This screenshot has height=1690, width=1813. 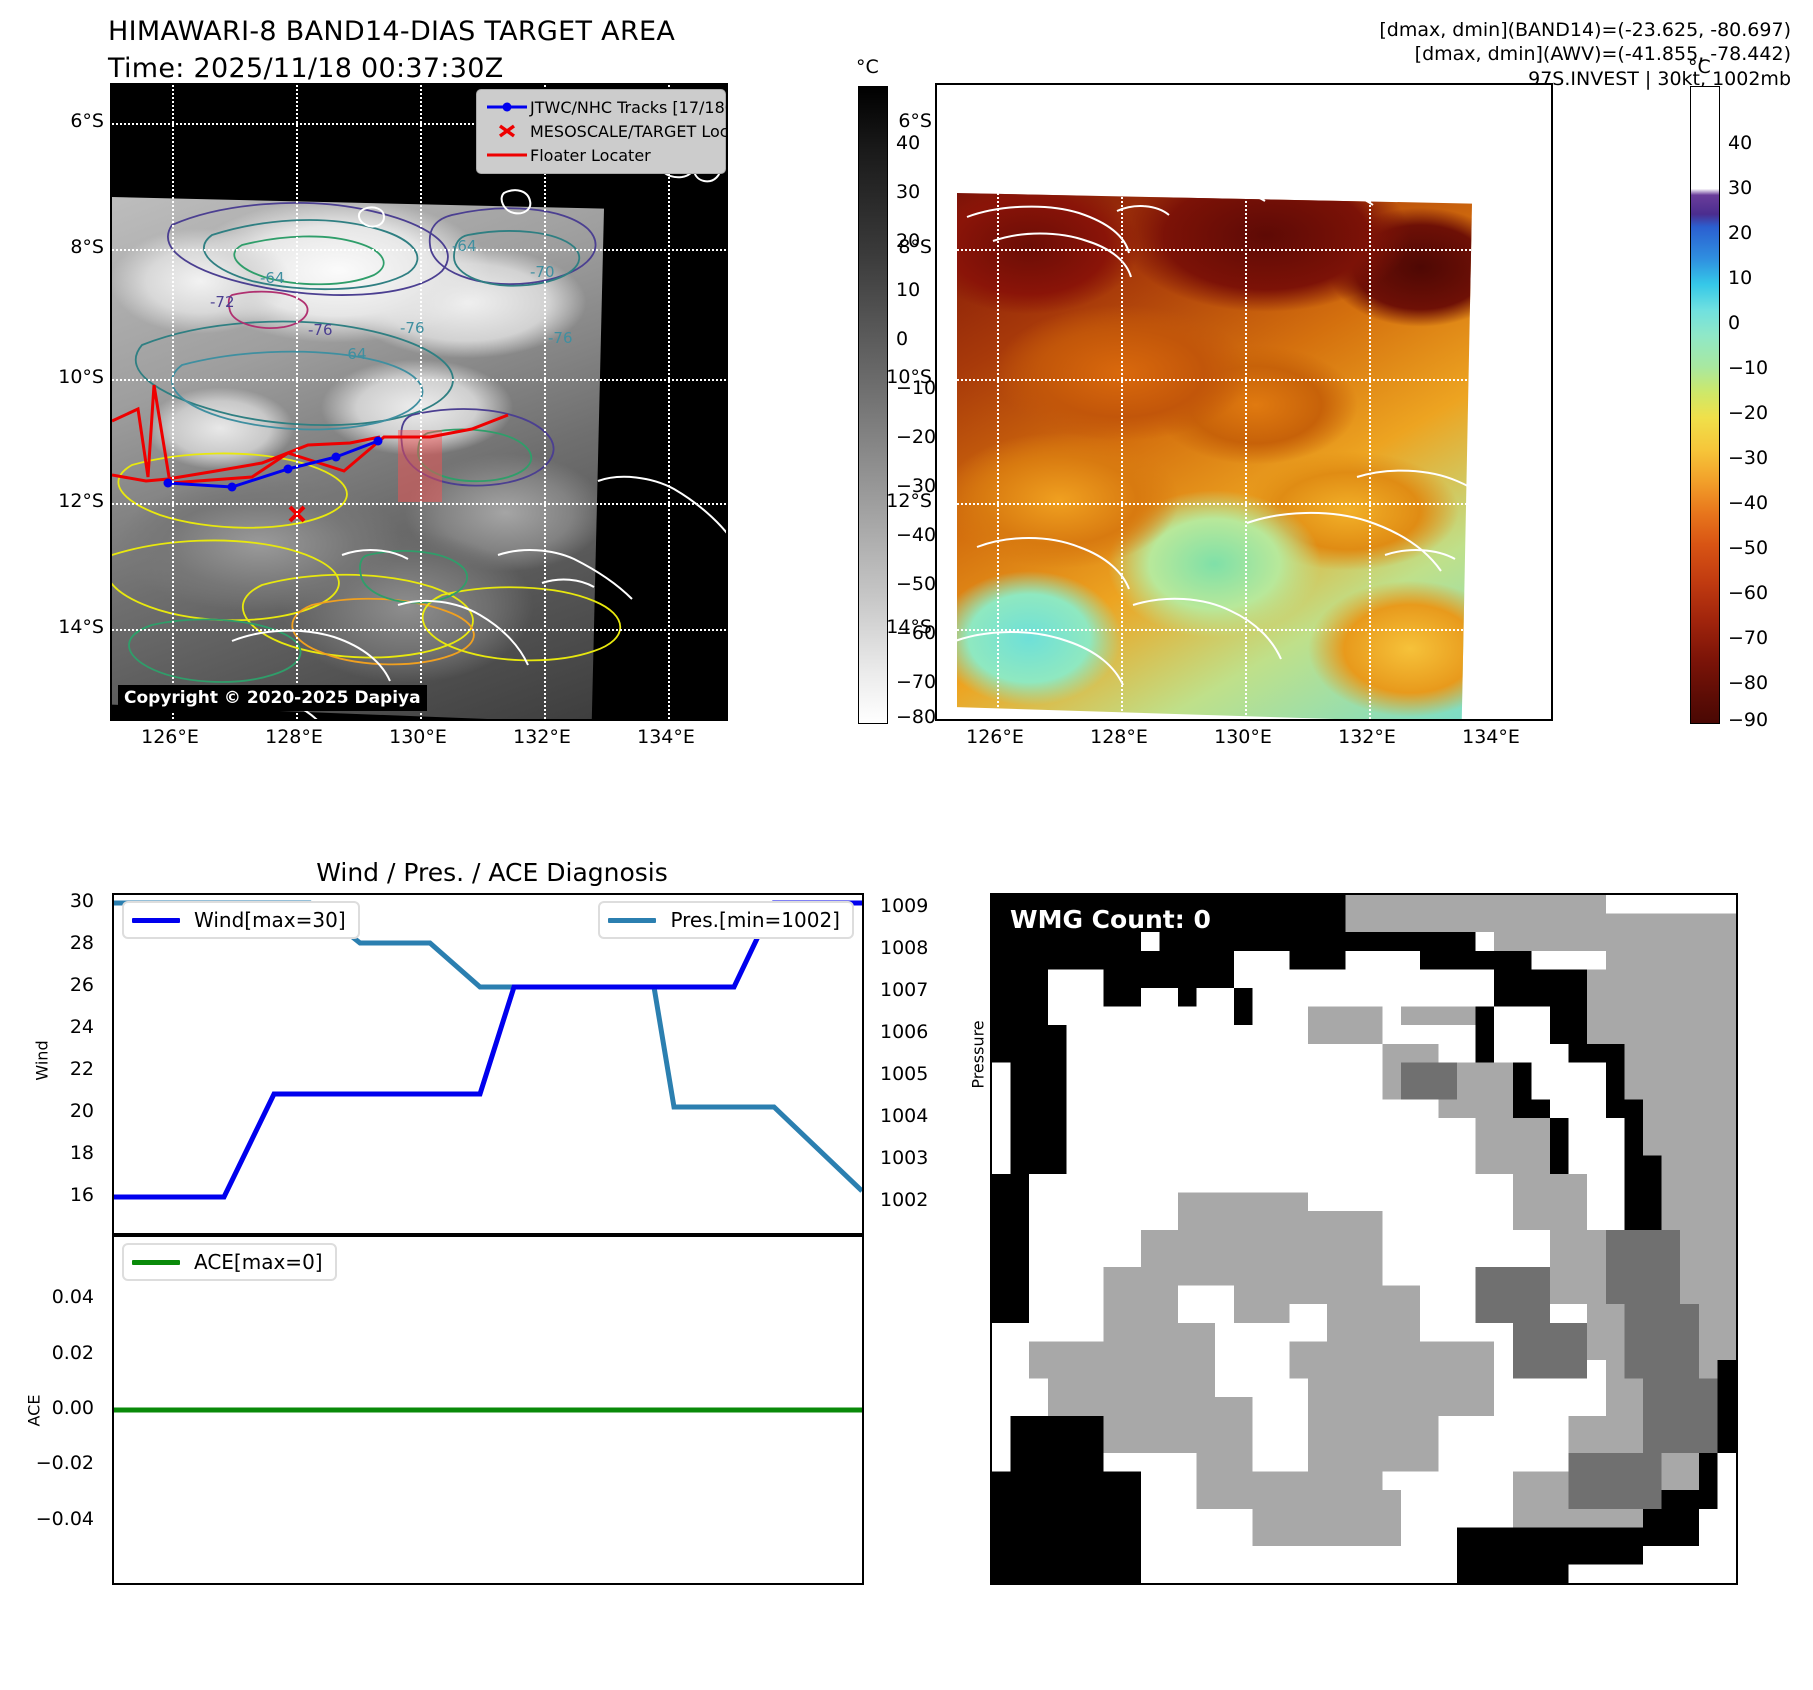 What do you see at coordinates (1734, 323) in the screenshot?
I see `awv-cbar-tick: 0` at bounding box center [1734, 323].